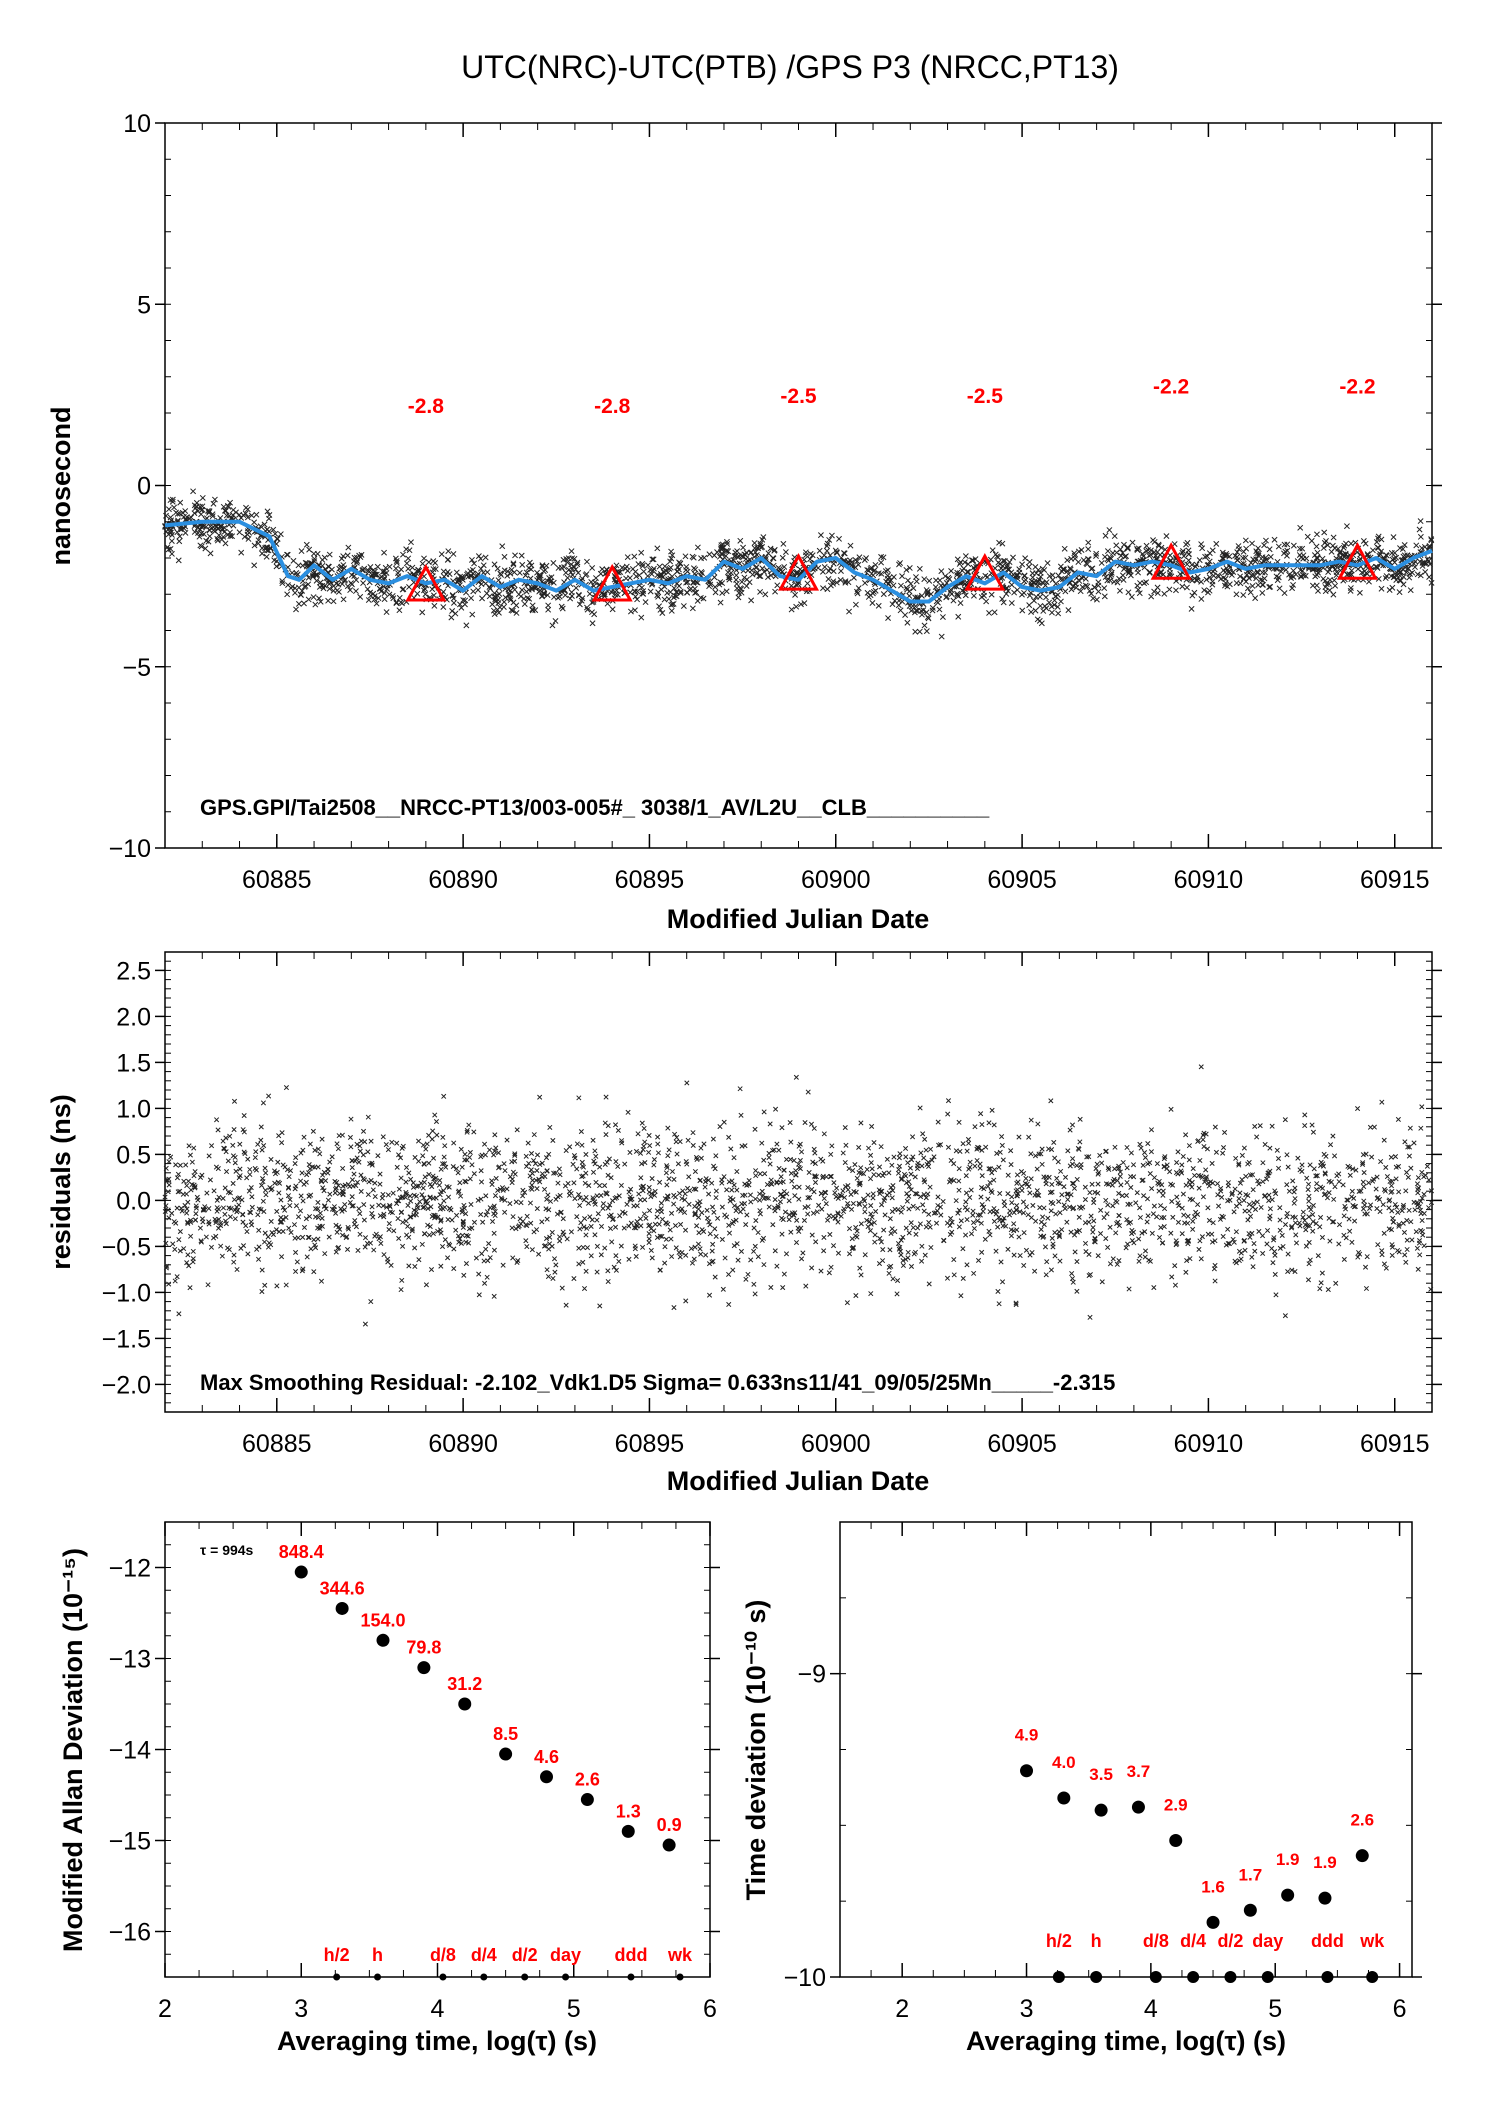  I want to click on residuals-y-tick-label: 2.0, so click(133, 1017).